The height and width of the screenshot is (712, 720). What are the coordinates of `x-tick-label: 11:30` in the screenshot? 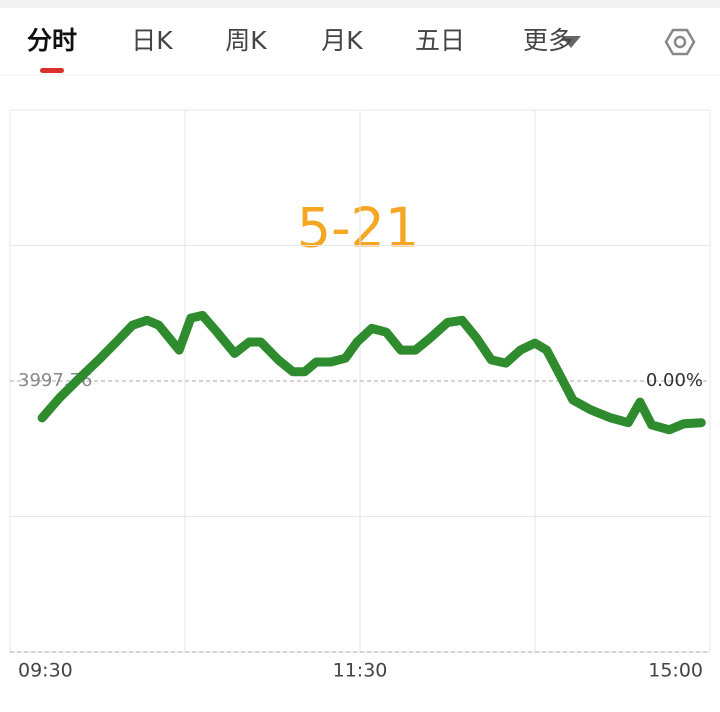 It's located at (360, 671).